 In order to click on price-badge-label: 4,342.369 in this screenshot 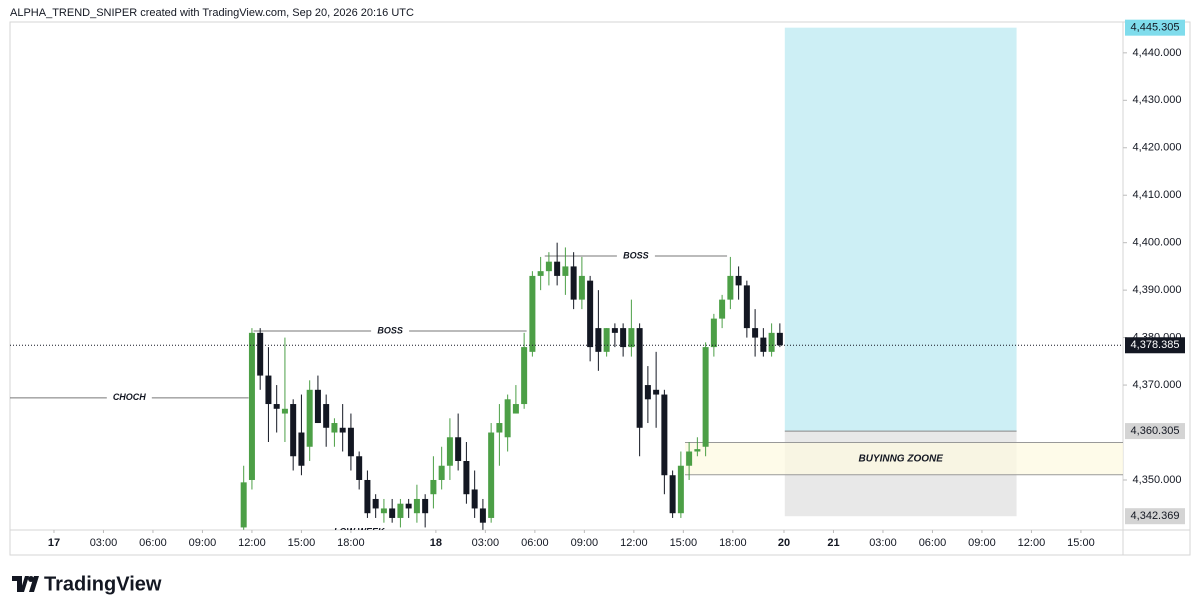, I will do `click(1155, 516)`.